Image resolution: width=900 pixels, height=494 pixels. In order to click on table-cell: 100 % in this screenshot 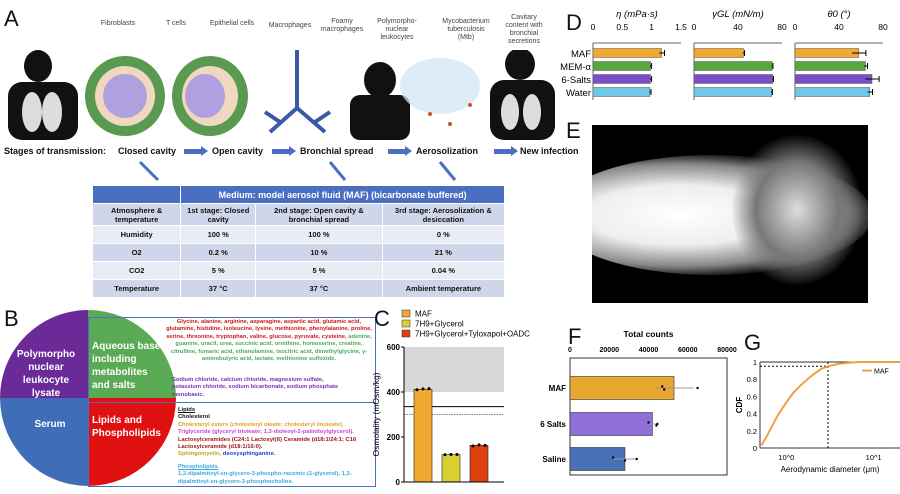, I will do `click(319, 234)`.